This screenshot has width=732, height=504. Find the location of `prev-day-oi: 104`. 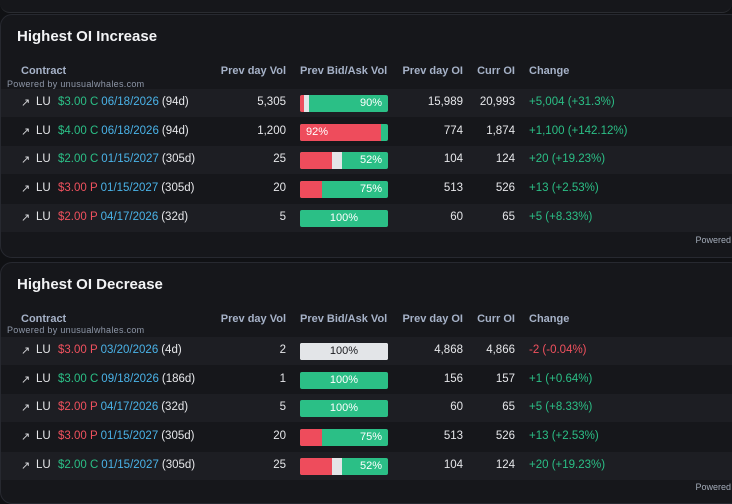

prev-day-oi: 104 is located at coordinates (453, 464).